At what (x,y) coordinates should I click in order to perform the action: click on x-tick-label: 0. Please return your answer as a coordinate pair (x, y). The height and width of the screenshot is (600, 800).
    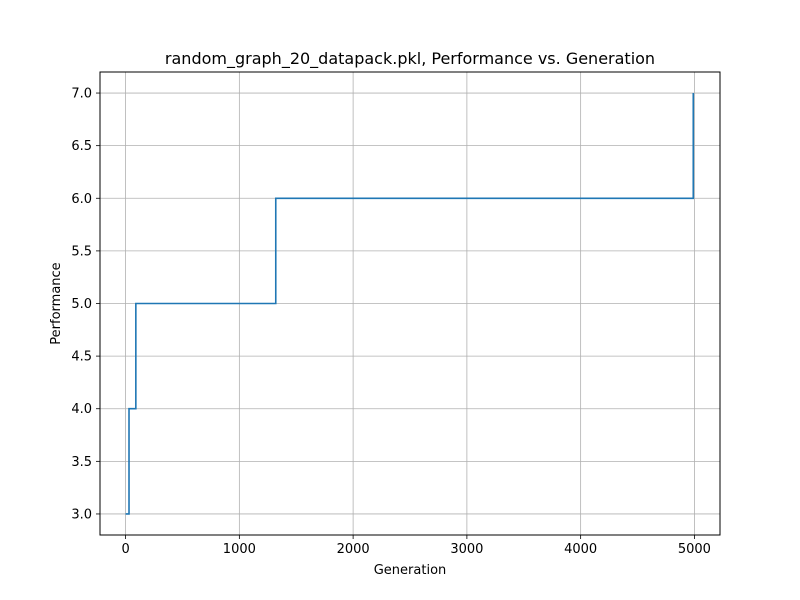
    Looking at the image, I should click on (125, 549).